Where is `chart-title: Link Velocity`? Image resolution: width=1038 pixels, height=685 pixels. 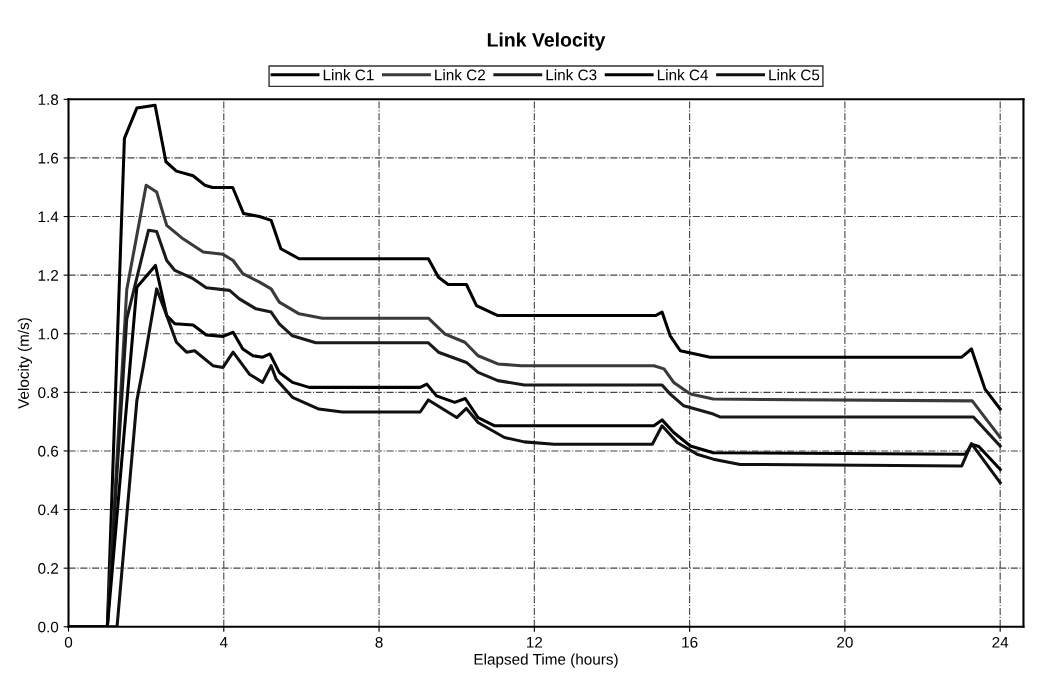 chart-title: Link Velocity is located at coordinates (546, 41).